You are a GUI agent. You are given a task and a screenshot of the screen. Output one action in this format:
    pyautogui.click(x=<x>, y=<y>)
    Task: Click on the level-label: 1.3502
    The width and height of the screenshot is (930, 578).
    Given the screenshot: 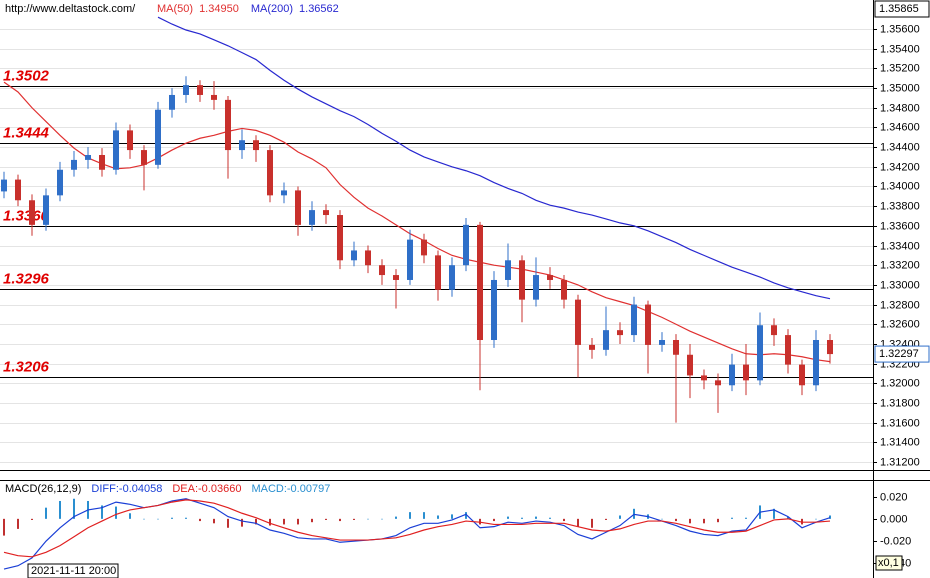 What is the action you would take?
    pyautogui.click(x=26, y=75)
    